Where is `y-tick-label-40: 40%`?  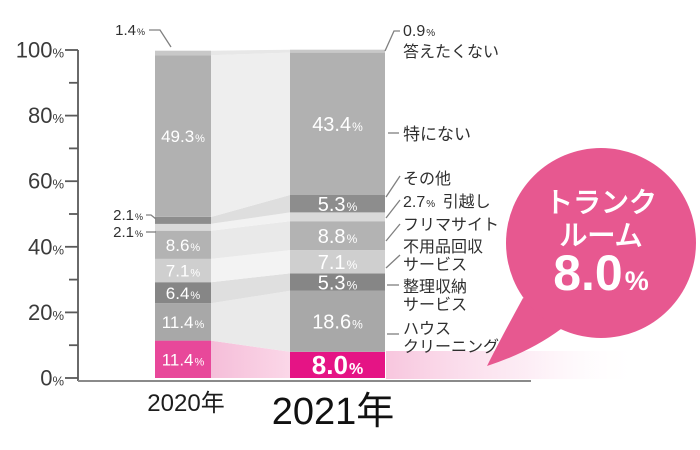
y-tick-label-40: 40% is located at coordinates (46, 246).